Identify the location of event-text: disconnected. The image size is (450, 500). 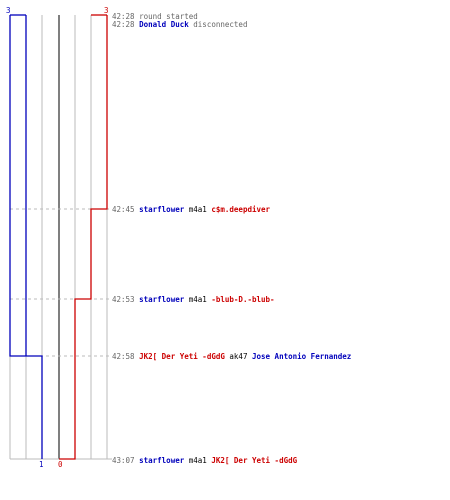
(220, 24).